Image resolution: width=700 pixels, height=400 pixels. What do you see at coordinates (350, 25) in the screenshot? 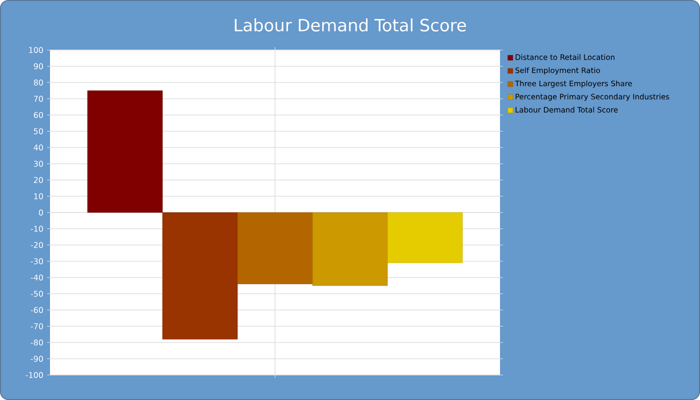
I see `chart-title: Labour Demand Total Score` at bounding box center [350, 25].